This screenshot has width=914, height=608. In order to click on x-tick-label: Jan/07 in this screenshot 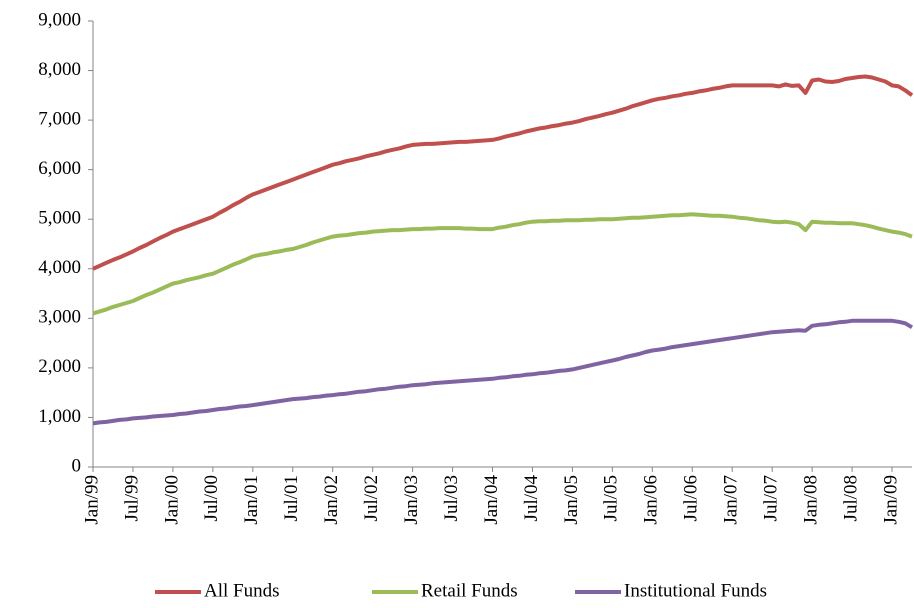, I will do `click(731, 500)`.